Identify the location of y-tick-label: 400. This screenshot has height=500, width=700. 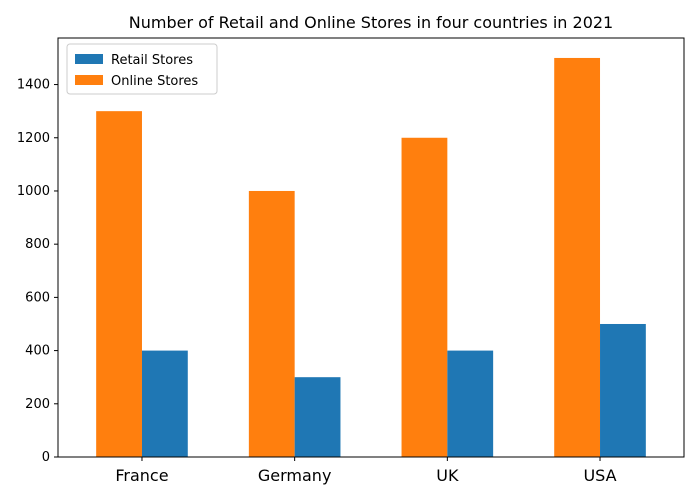
(37, 351).